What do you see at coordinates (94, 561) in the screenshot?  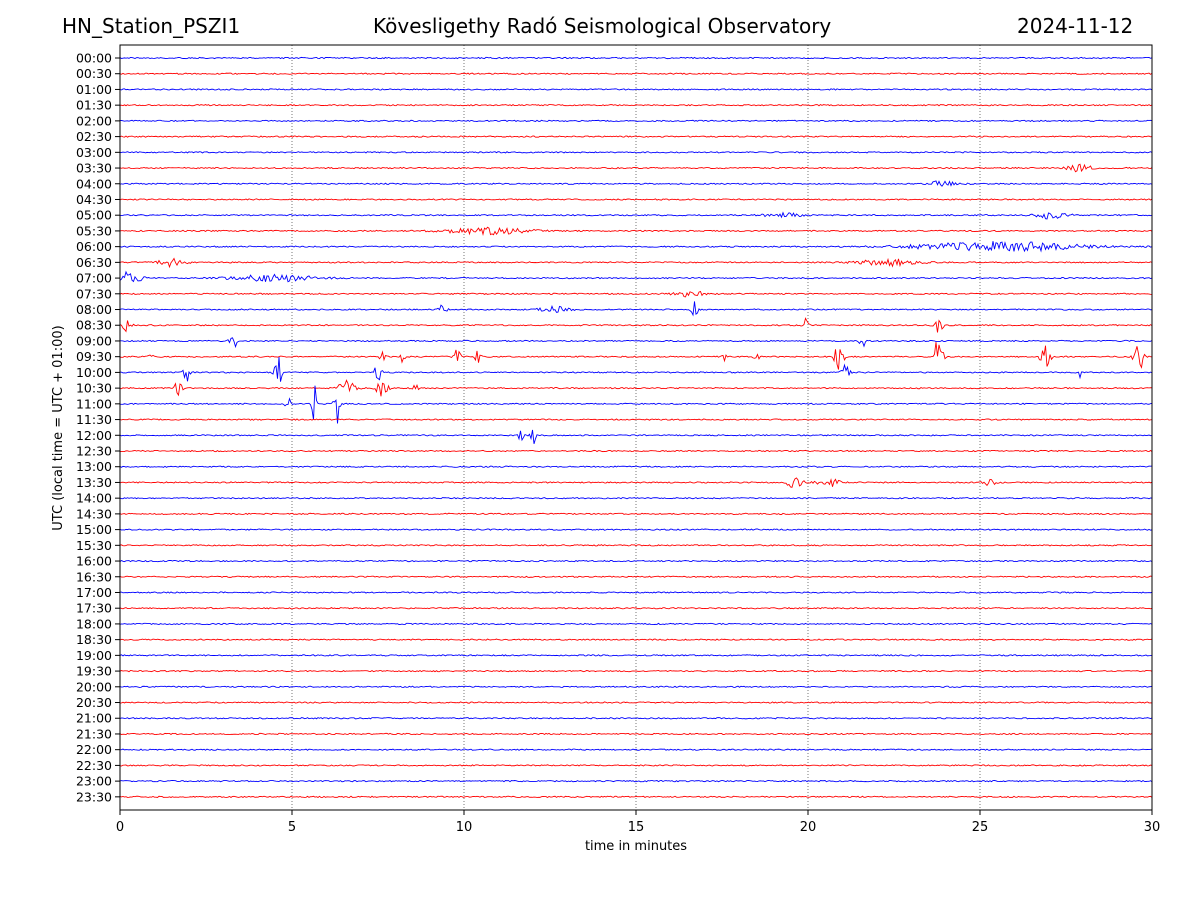 I see `y-tick-label: 16:00` at bounding box center [94, 561].